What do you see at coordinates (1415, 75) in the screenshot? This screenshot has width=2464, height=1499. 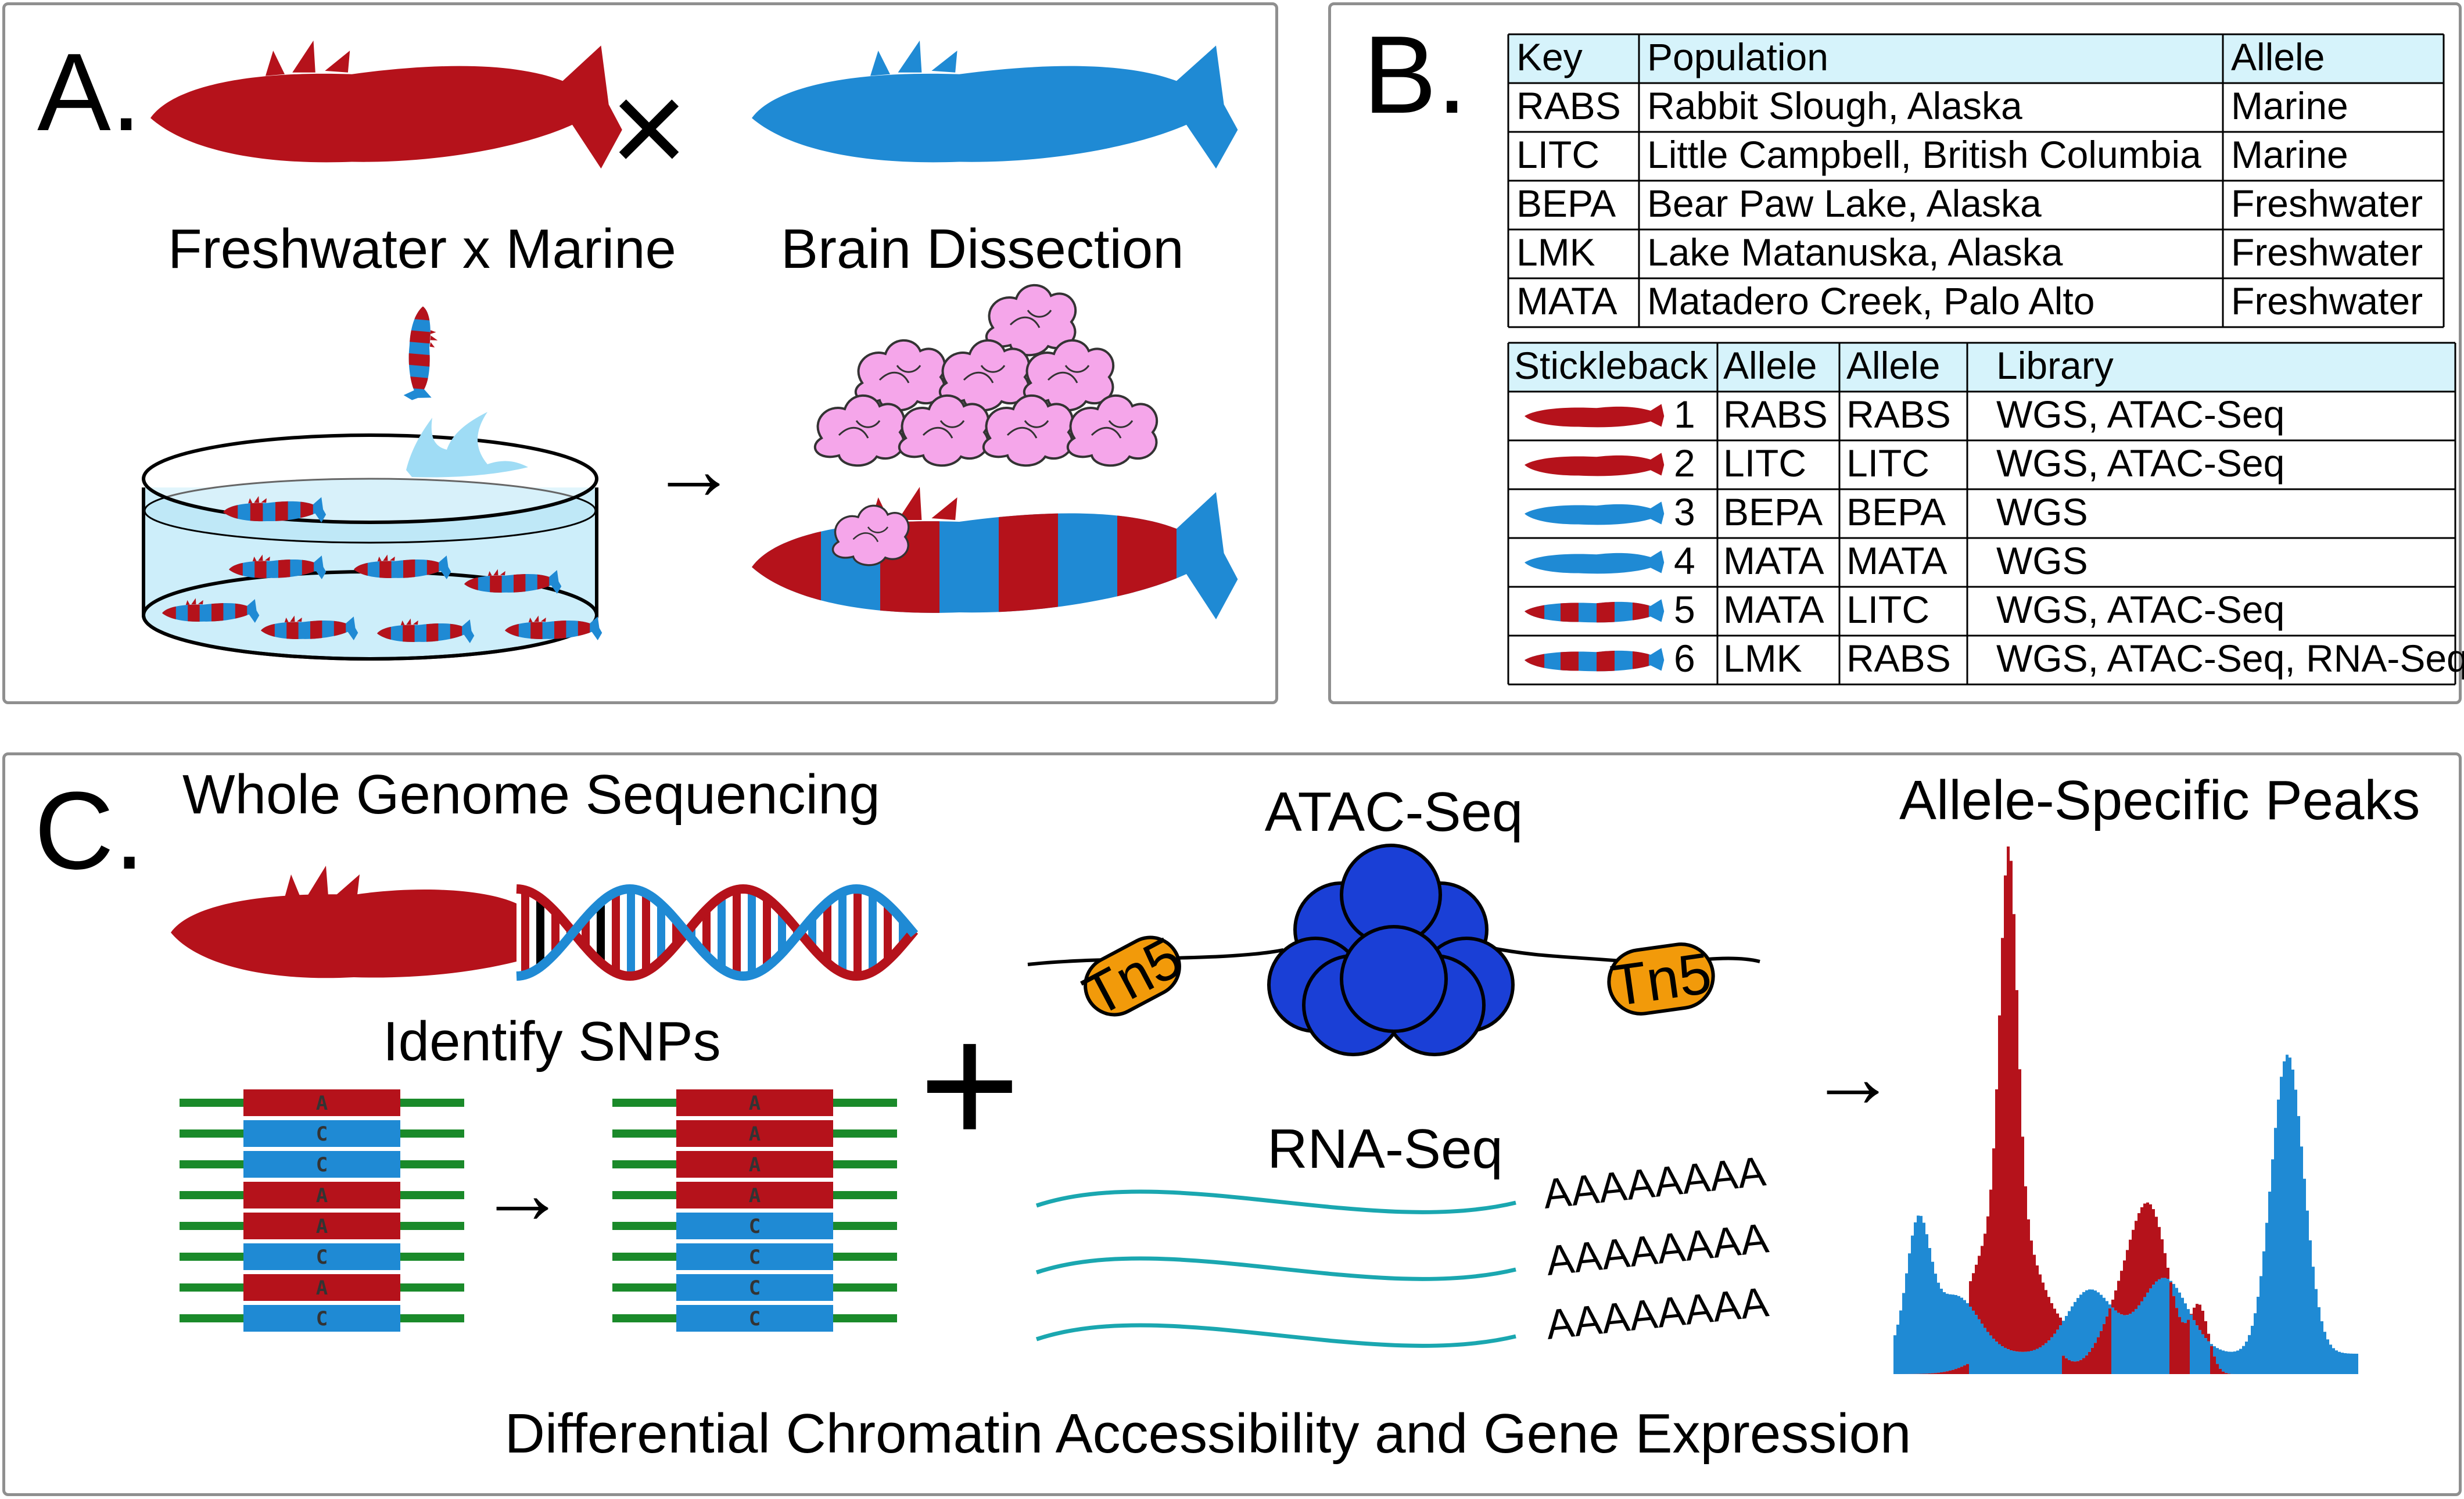 I see `panel-b-label: B.` at bounding box center [1415, 75].